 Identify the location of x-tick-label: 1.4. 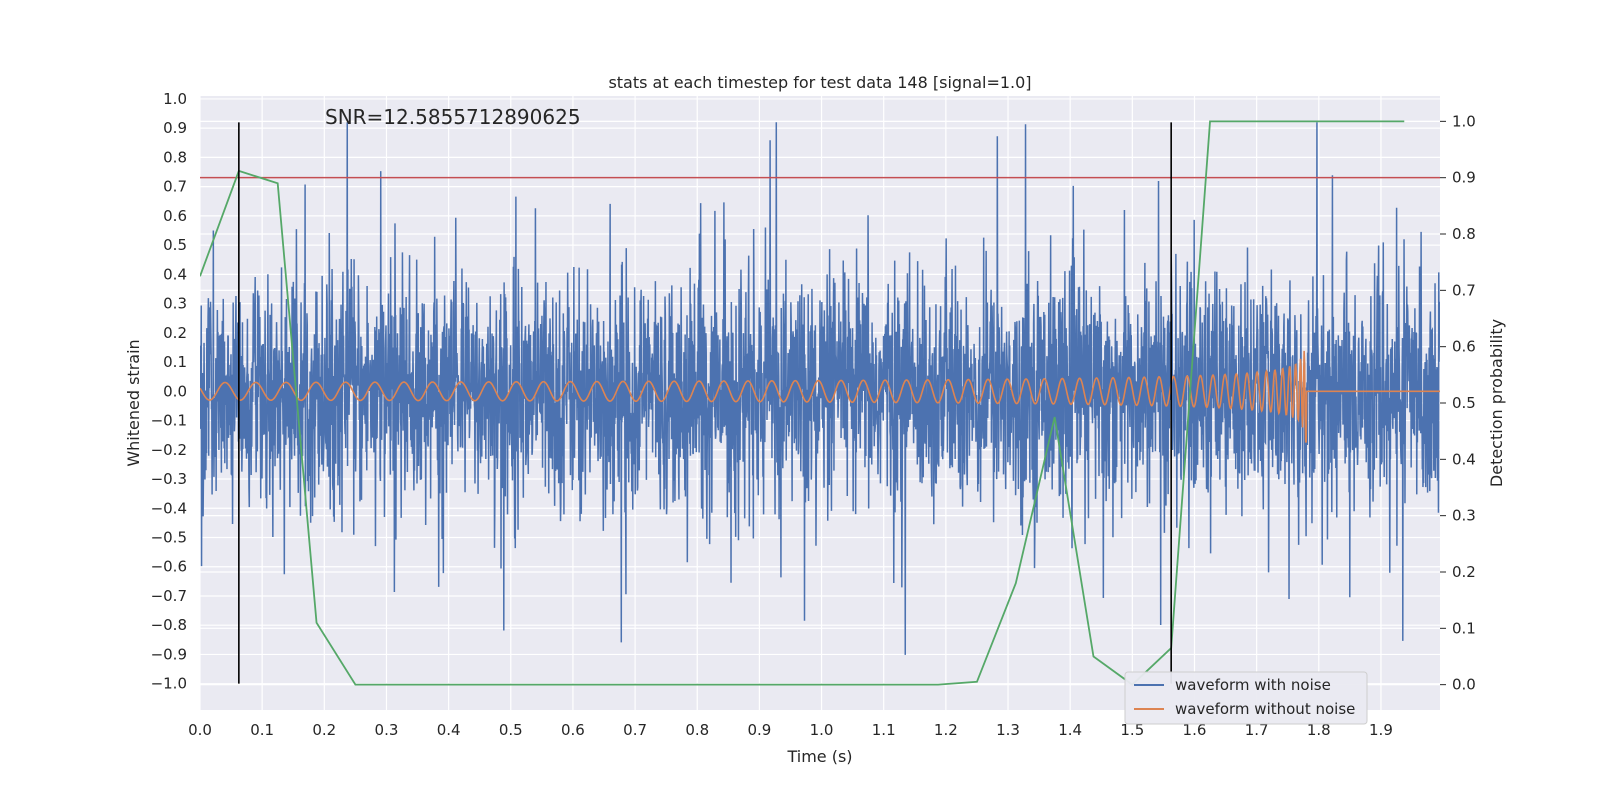
(1070, 730).